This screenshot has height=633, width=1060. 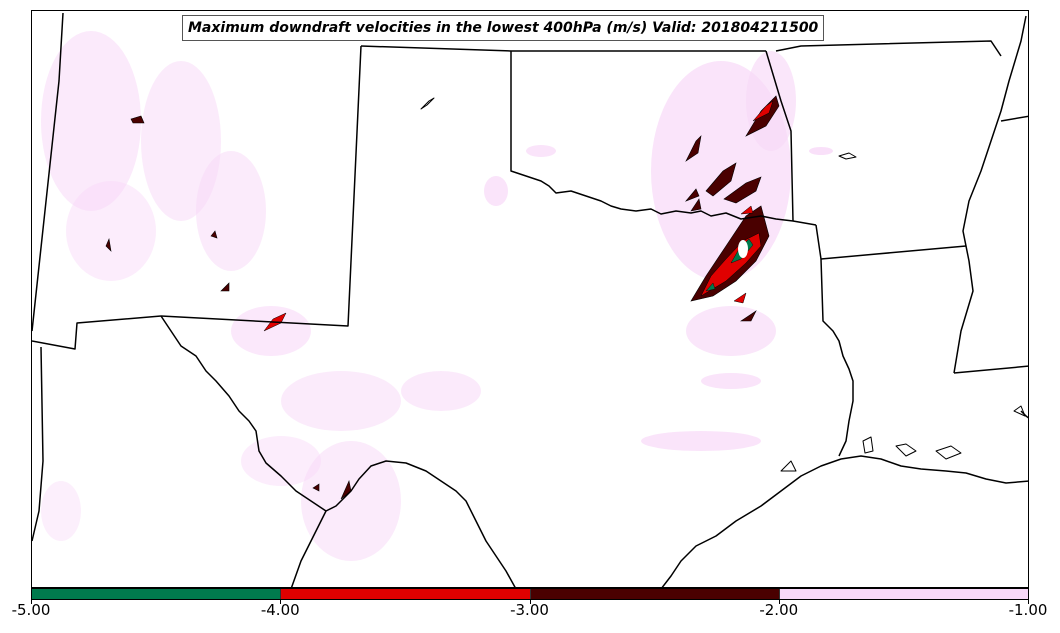 What do you see at coordinates (903, 594) in the screenshot?
I see `colorbar-bin-weak` at bounding box center [903, 594].